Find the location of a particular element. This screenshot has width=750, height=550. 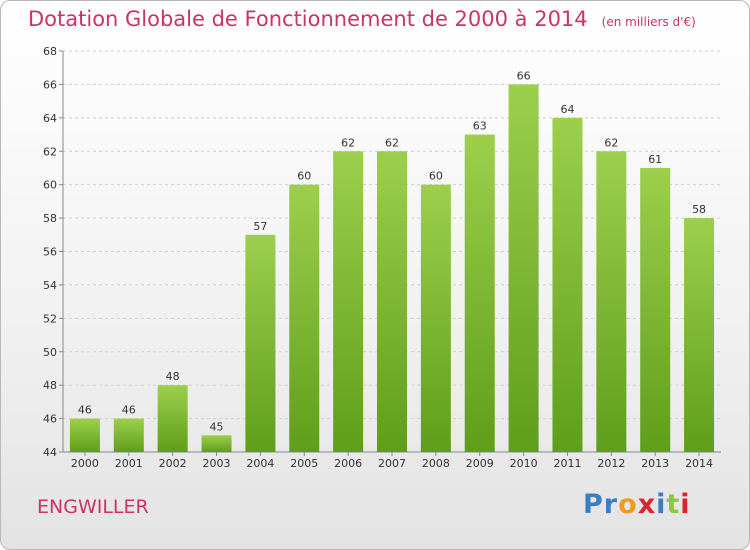

y-tick-label: 48 is located at coordinates (50, 385).